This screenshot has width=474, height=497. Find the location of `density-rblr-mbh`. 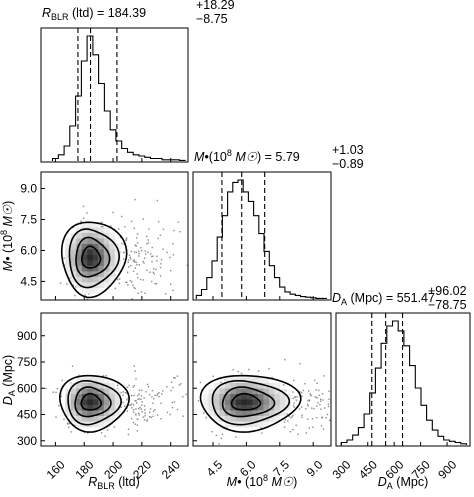

density-rblr-mbh is located at coordinates (93, 257).